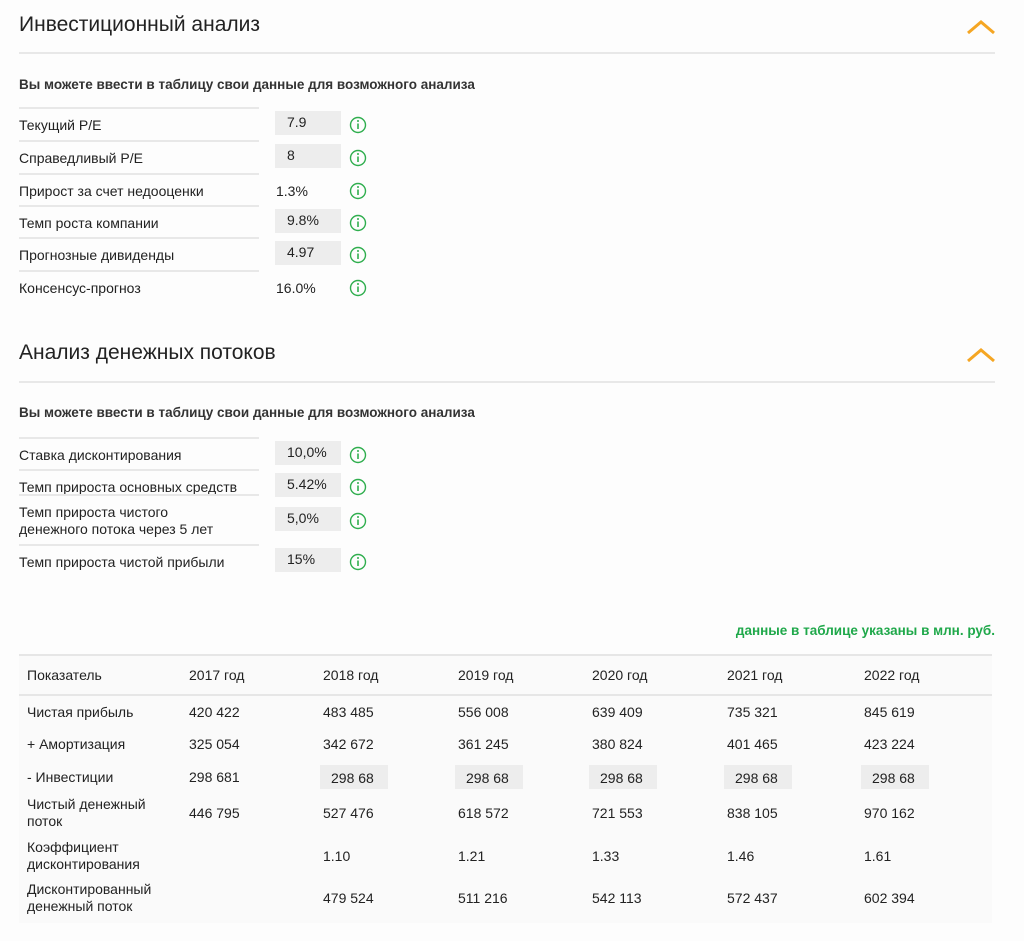  I want to click on cell-value: 446 795, so click(214, 813).